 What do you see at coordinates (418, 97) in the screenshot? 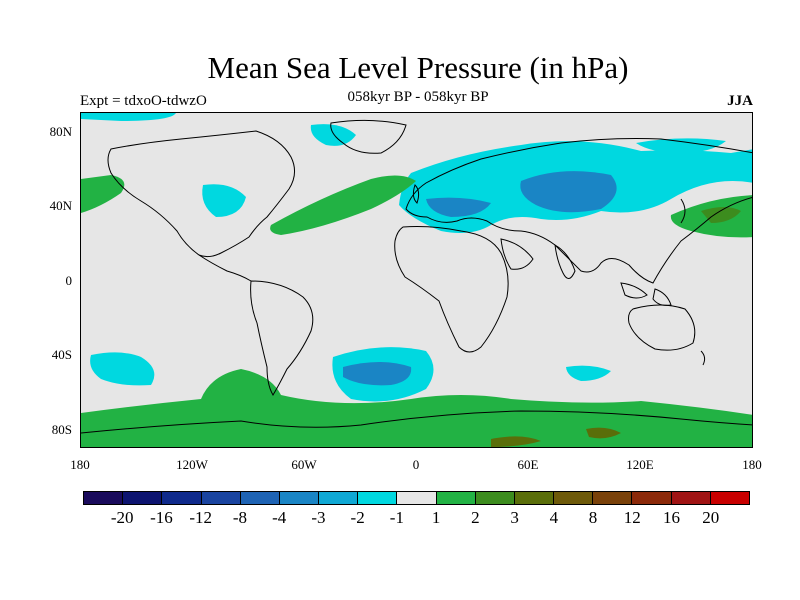
I see `subtitle: 058kyr BP - 058kyr BP` at bounding box center [418, 97].